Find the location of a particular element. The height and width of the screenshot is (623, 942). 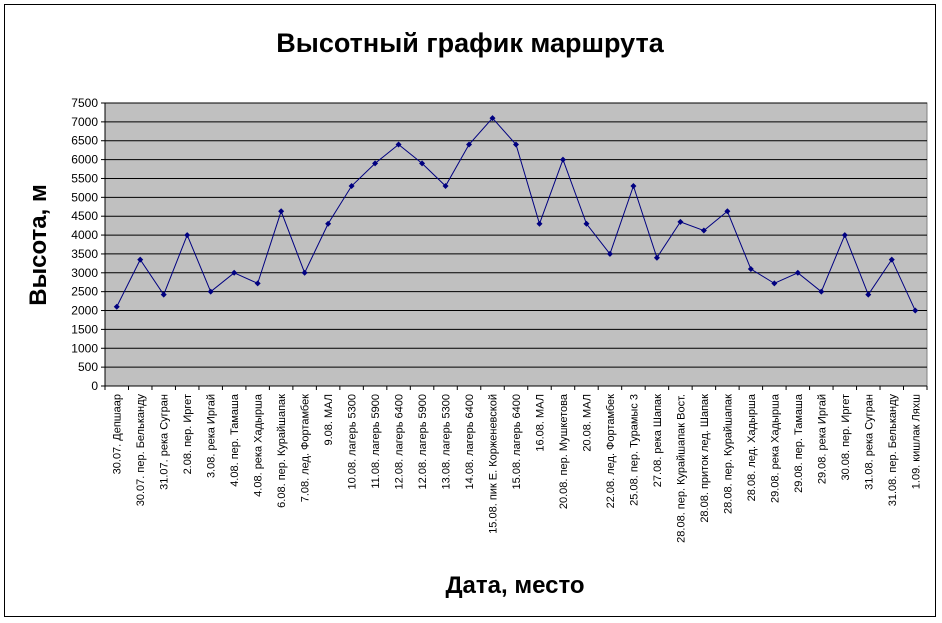

x-tick-label: 31.08. пер. Бельканду is located at coordinates (893, 450).